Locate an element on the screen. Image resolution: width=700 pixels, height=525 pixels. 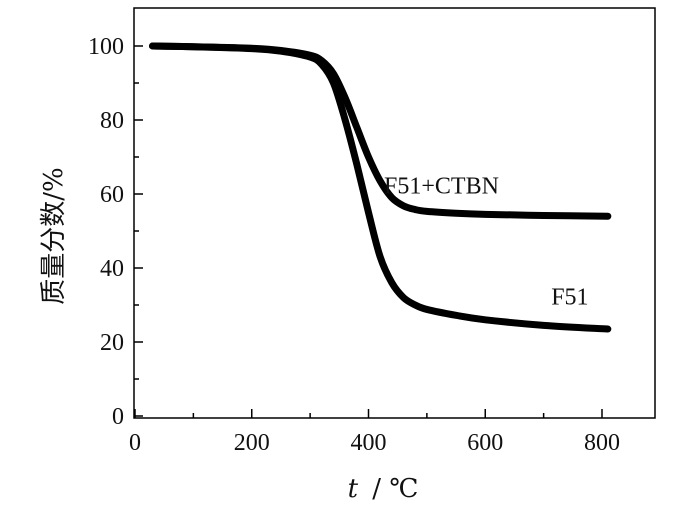
x-tick-label: 400 is located at coordinates (369, 443).